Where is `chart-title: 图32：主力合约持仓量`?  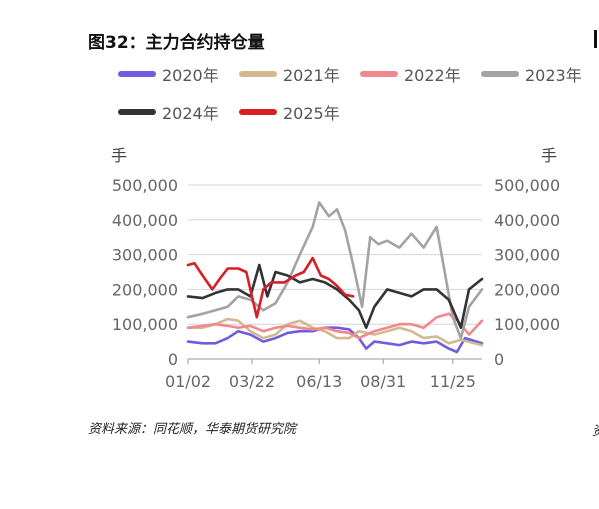
chart-title: 图32：主力合约持仓量 is located at coordinates (176, 43).